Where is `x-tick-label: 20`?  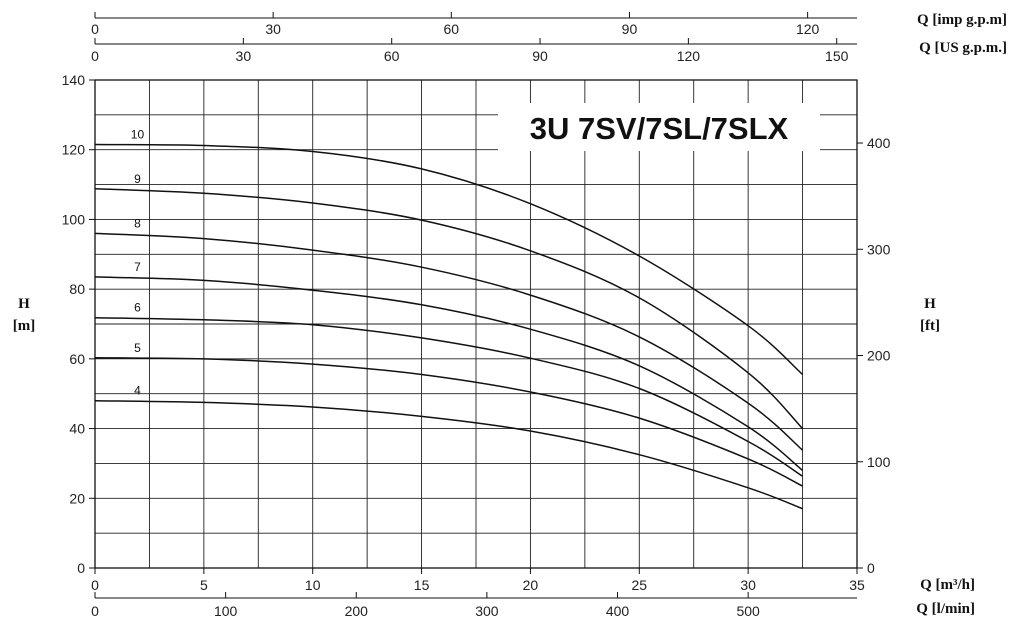 x-tick-label: 20 is located at coordinates (531, 585).